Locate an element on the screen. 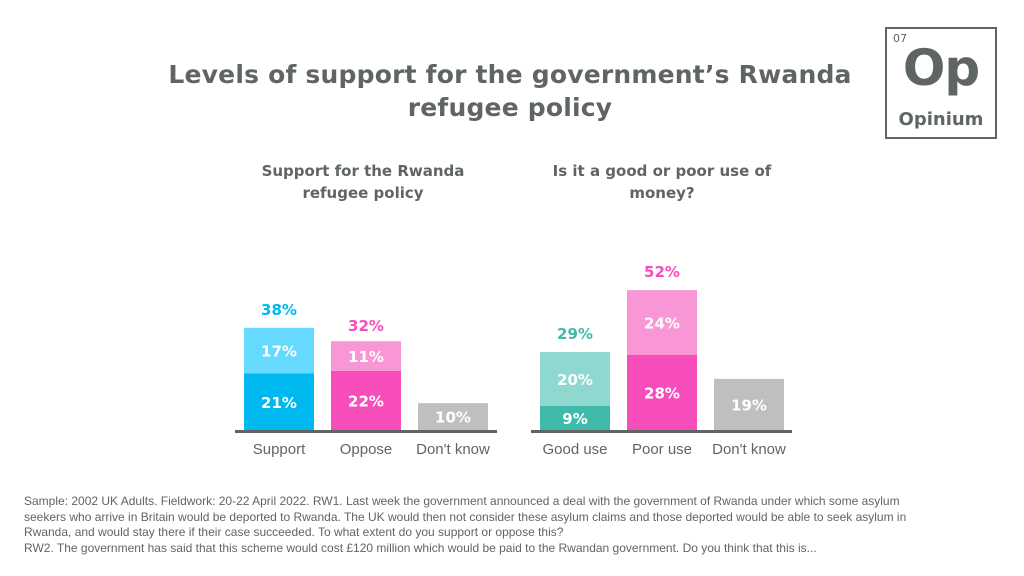  chart-1-title-line-1: Support for the Rwanda is located at coordinates (363, 171).